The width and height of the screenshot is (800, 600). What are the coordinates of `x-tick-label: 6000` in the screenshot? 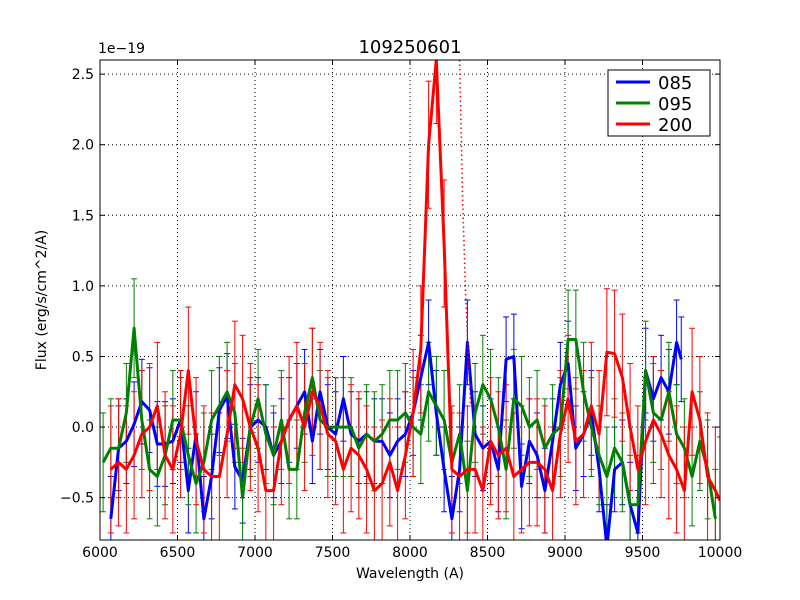 It's located at (100, 553).